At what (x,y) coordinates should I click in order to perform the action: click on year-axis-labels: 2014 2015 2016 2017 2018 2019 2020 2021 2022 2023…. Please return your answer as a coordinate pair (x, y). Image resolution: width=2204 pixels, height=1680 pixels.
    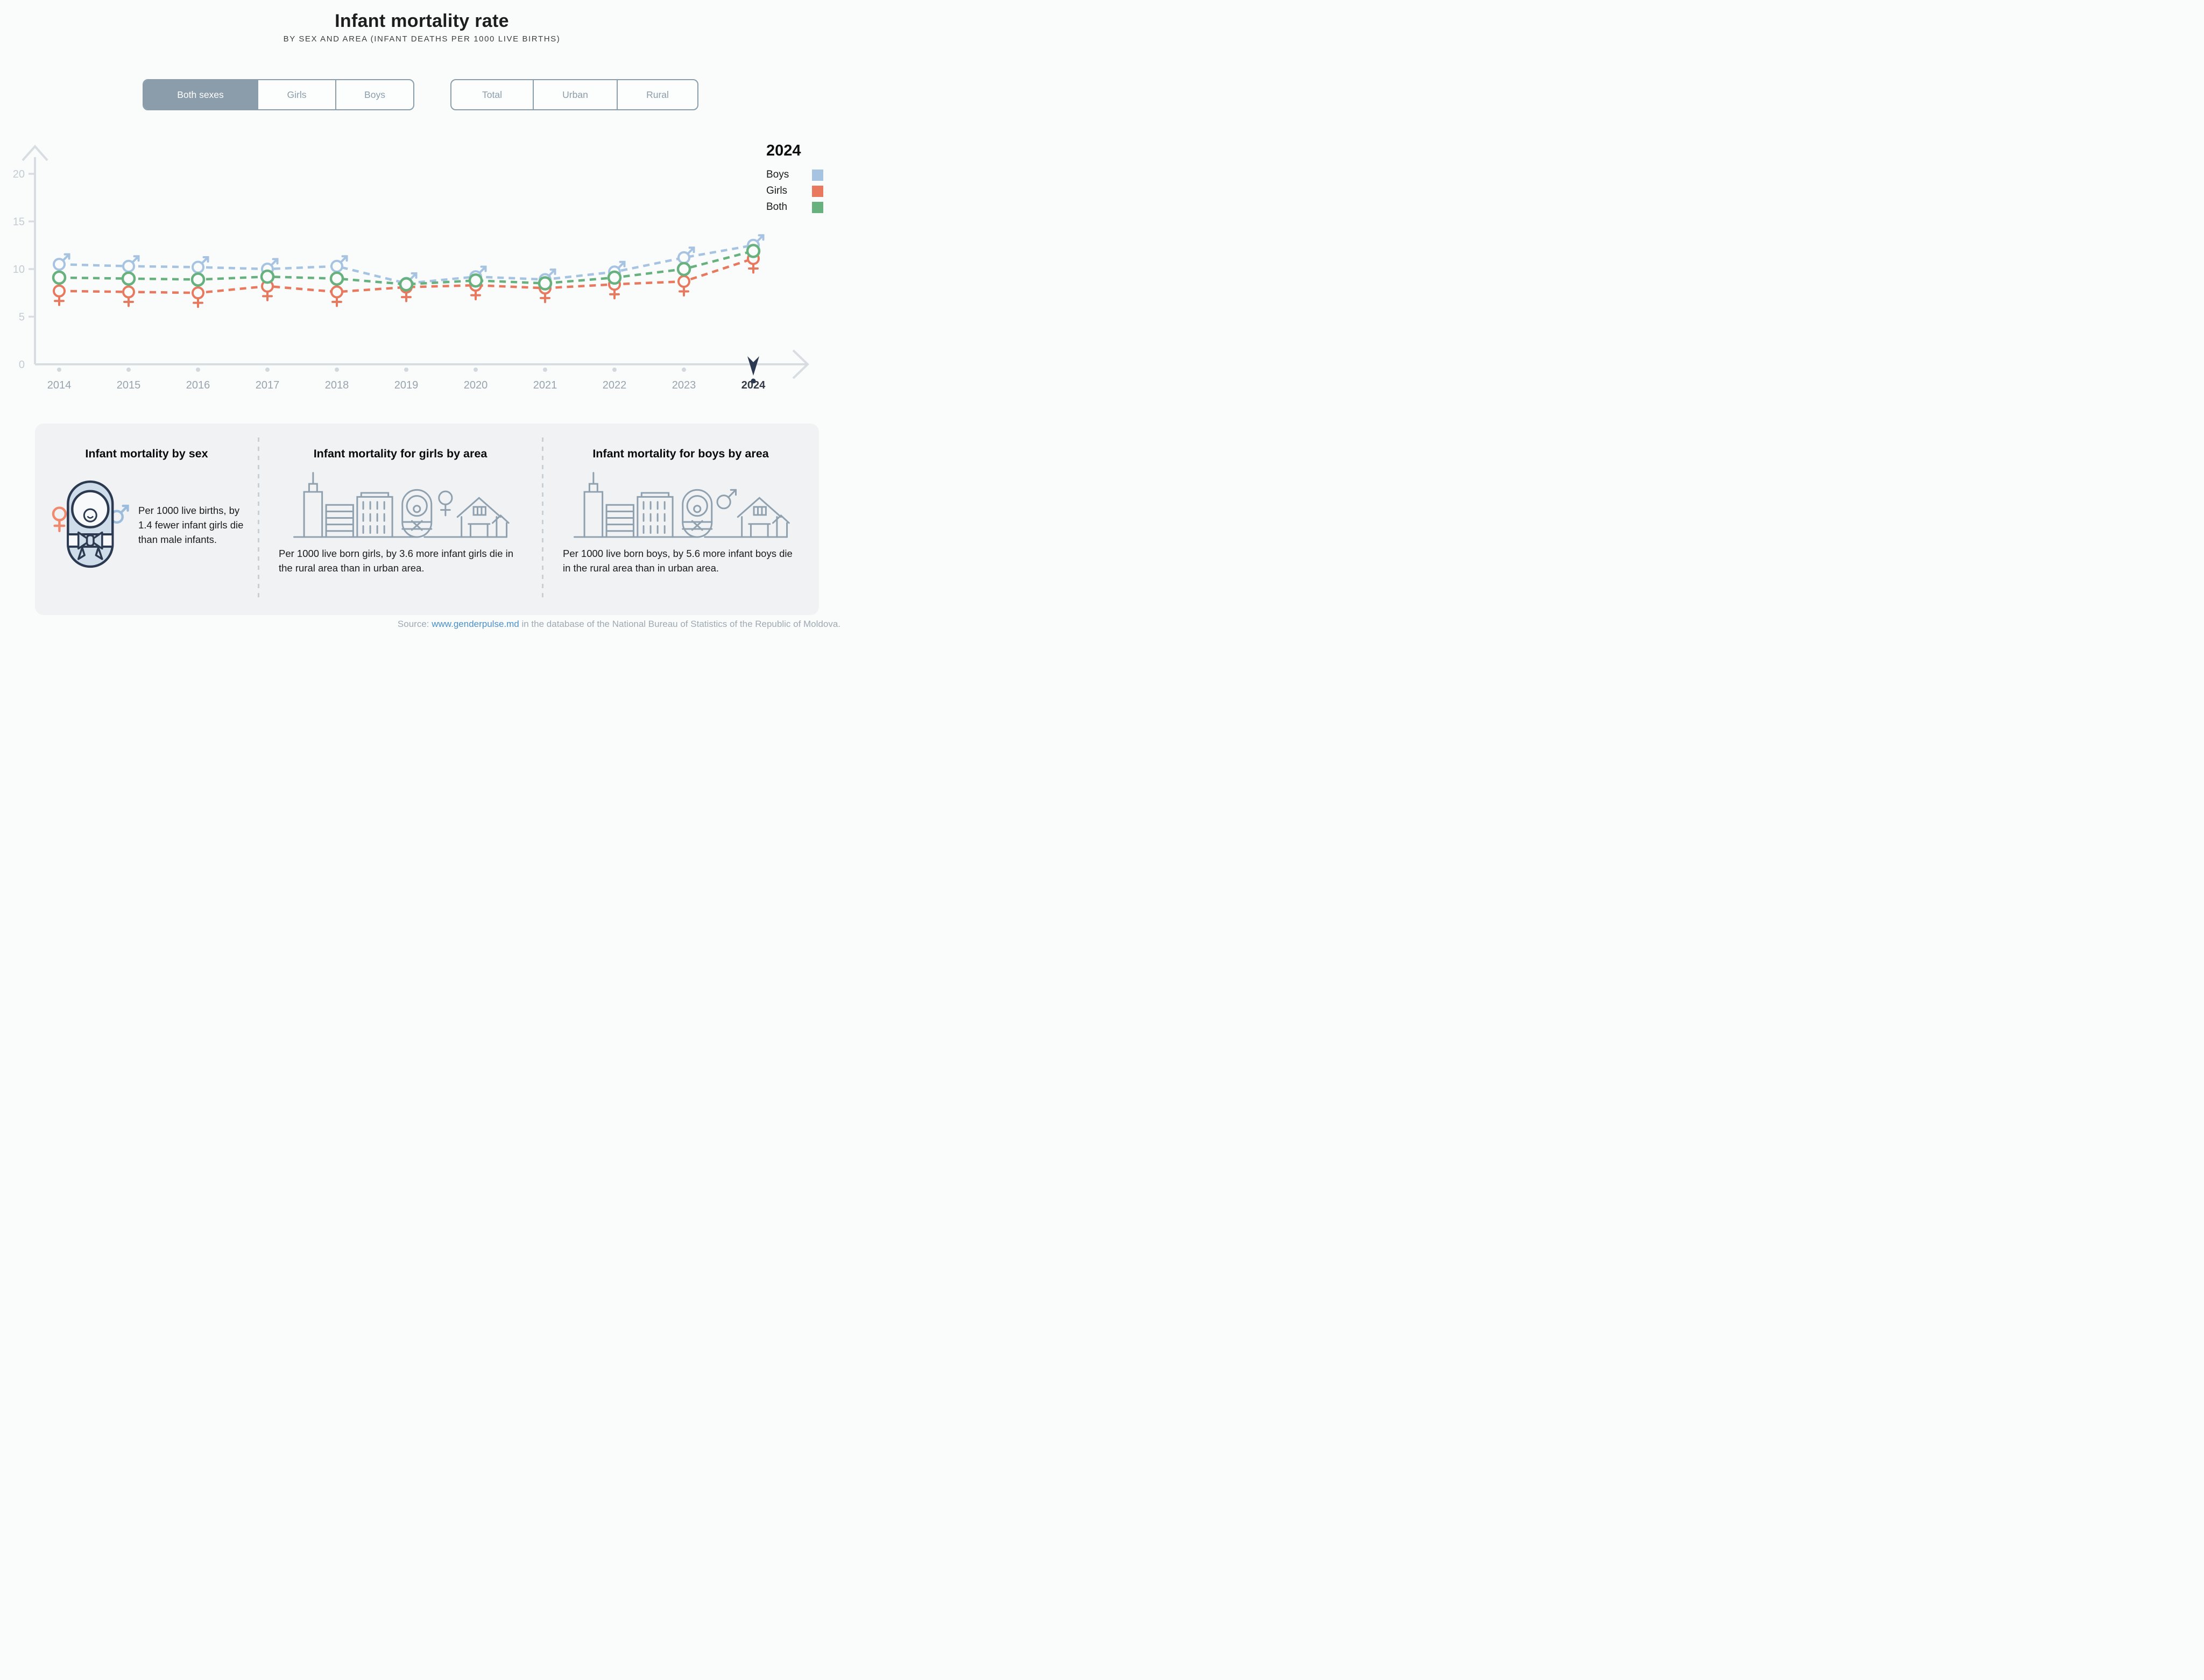
    Looking at the image, I should click on (406, 373).